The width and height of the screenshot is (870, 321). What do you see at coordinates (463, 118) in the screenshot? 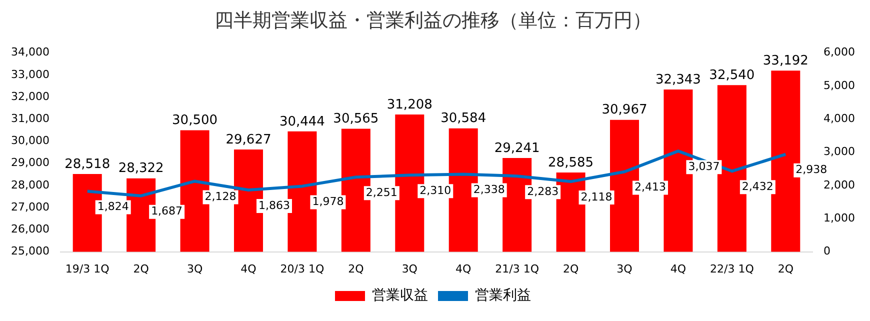
I see `data-label: 30,584` at bounding box center [463, 118].